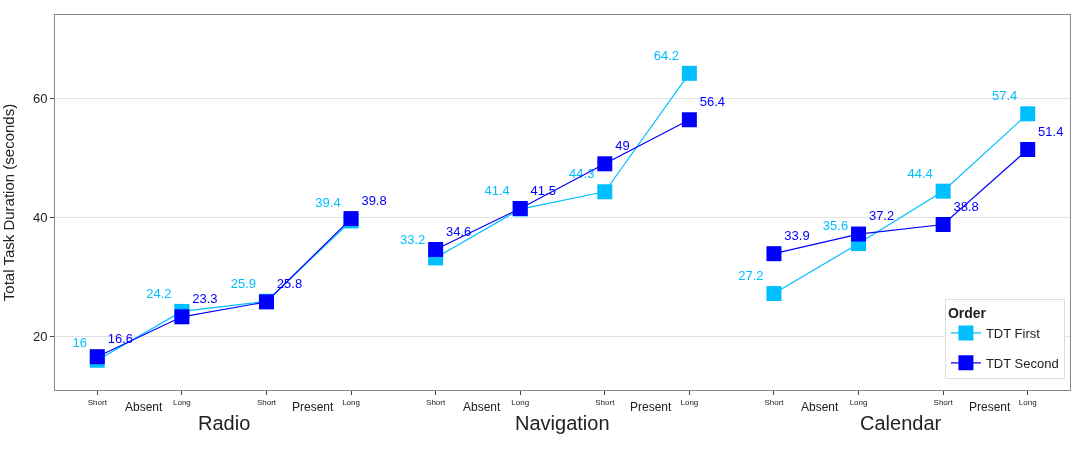 Image resolution: width=1075 pixels, height=452 pixels. Describe the element at coordinates (622, 146) in the screenshot. I see `data-label: 49` at that location.